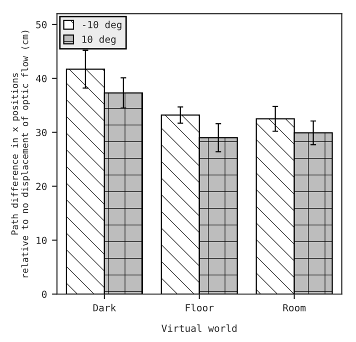 This screenshot has height=342, width=356. What do you see at coordinates (41, 78) in the screenshot?
I see `y-tick-label: 40` at bounding box center [41, 78].